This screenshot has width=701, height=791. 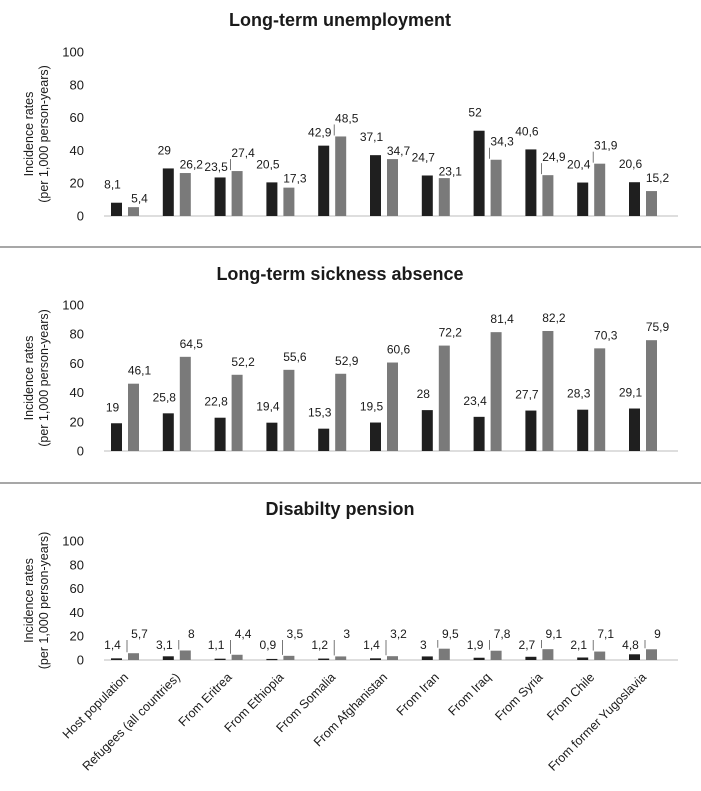 What do you see at coordinates (451, 171) in the screenshot?
I see `data-label-series-2: 23,1` at bounding box center [451, 171].